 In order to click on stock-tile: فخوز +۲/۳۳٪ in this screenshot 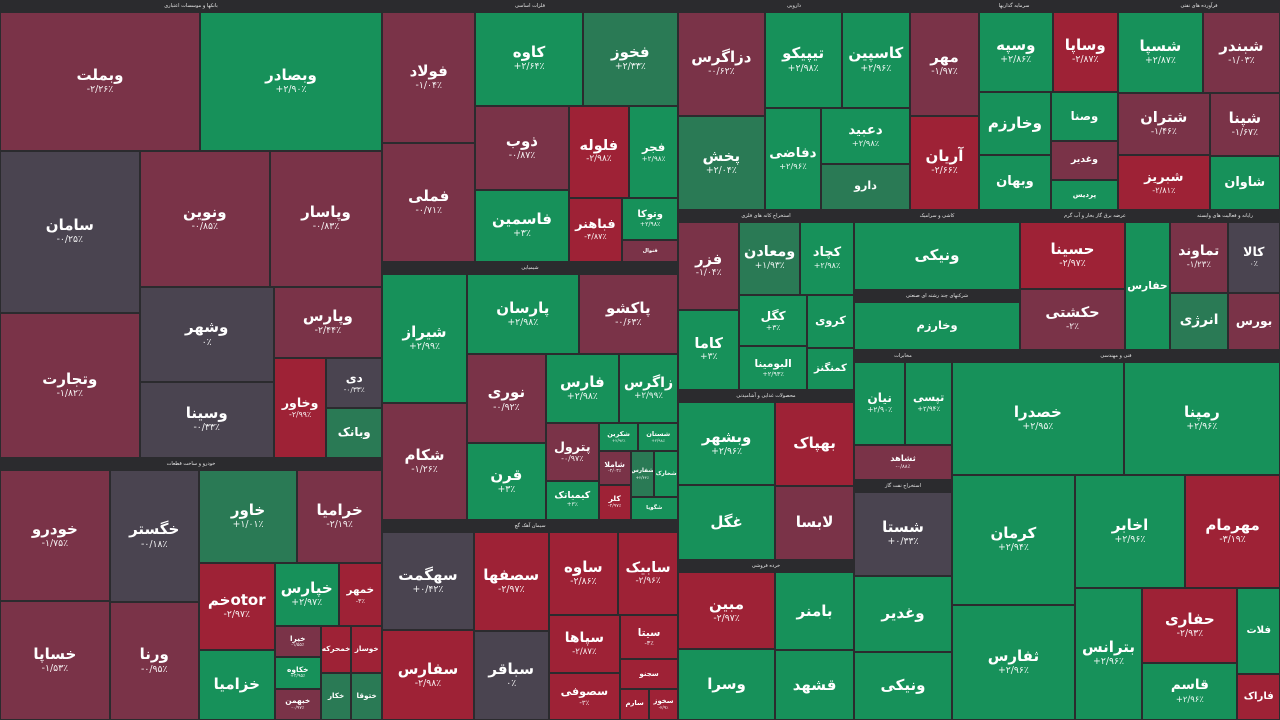, I will do `click(630, 59)`.